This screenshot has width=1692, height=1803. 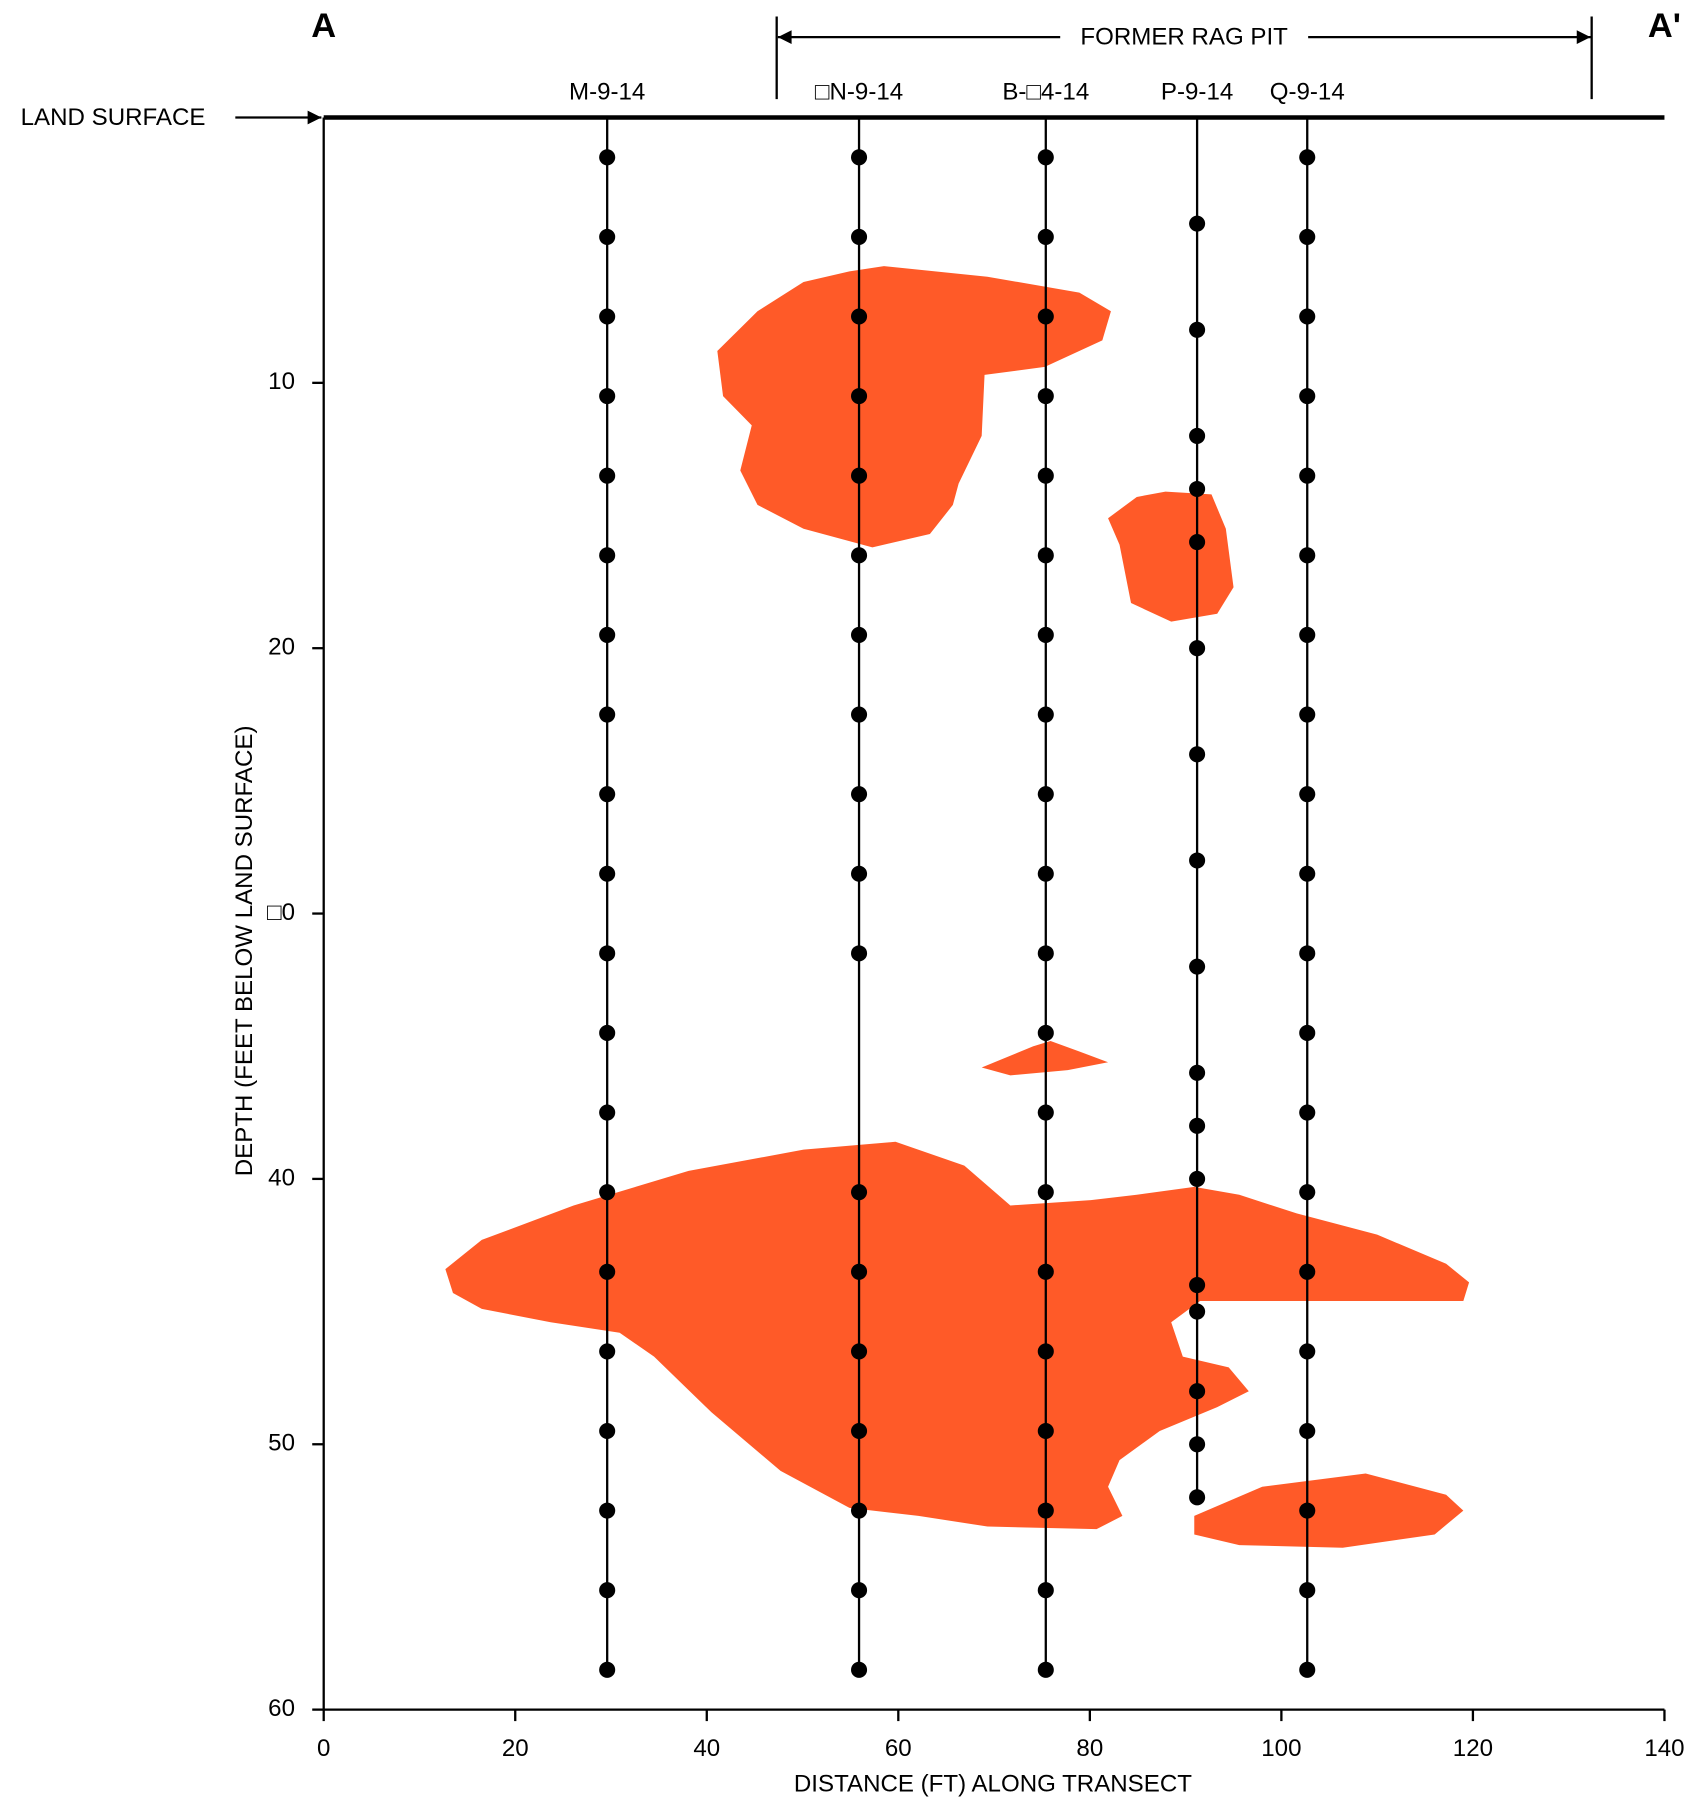 What do you see at coordinates (1045, 92) in the screenshot?
I see `boring-label: B-□4-14` at bounding box center [1045, 92].